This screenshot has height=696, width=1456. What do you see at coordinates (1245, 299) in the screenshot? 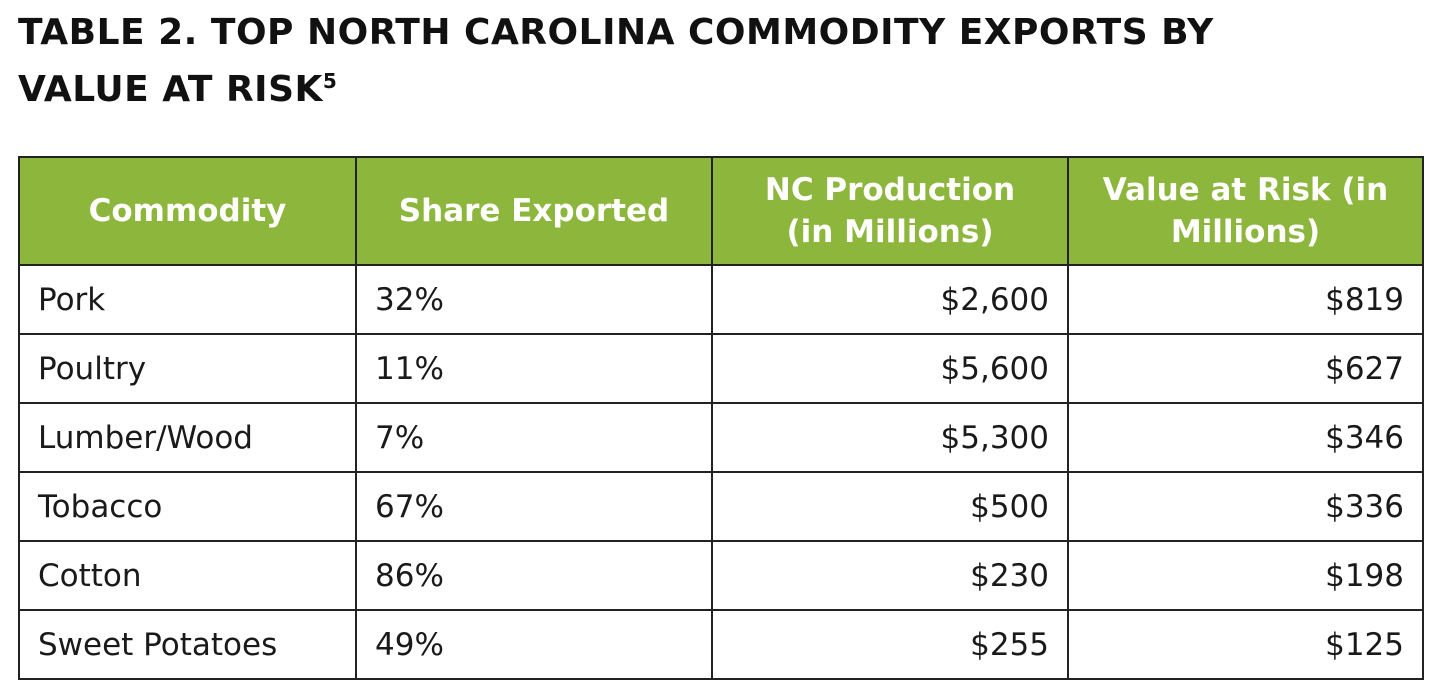
I see `table-cell: $819` at bounding box center [1245, 299].